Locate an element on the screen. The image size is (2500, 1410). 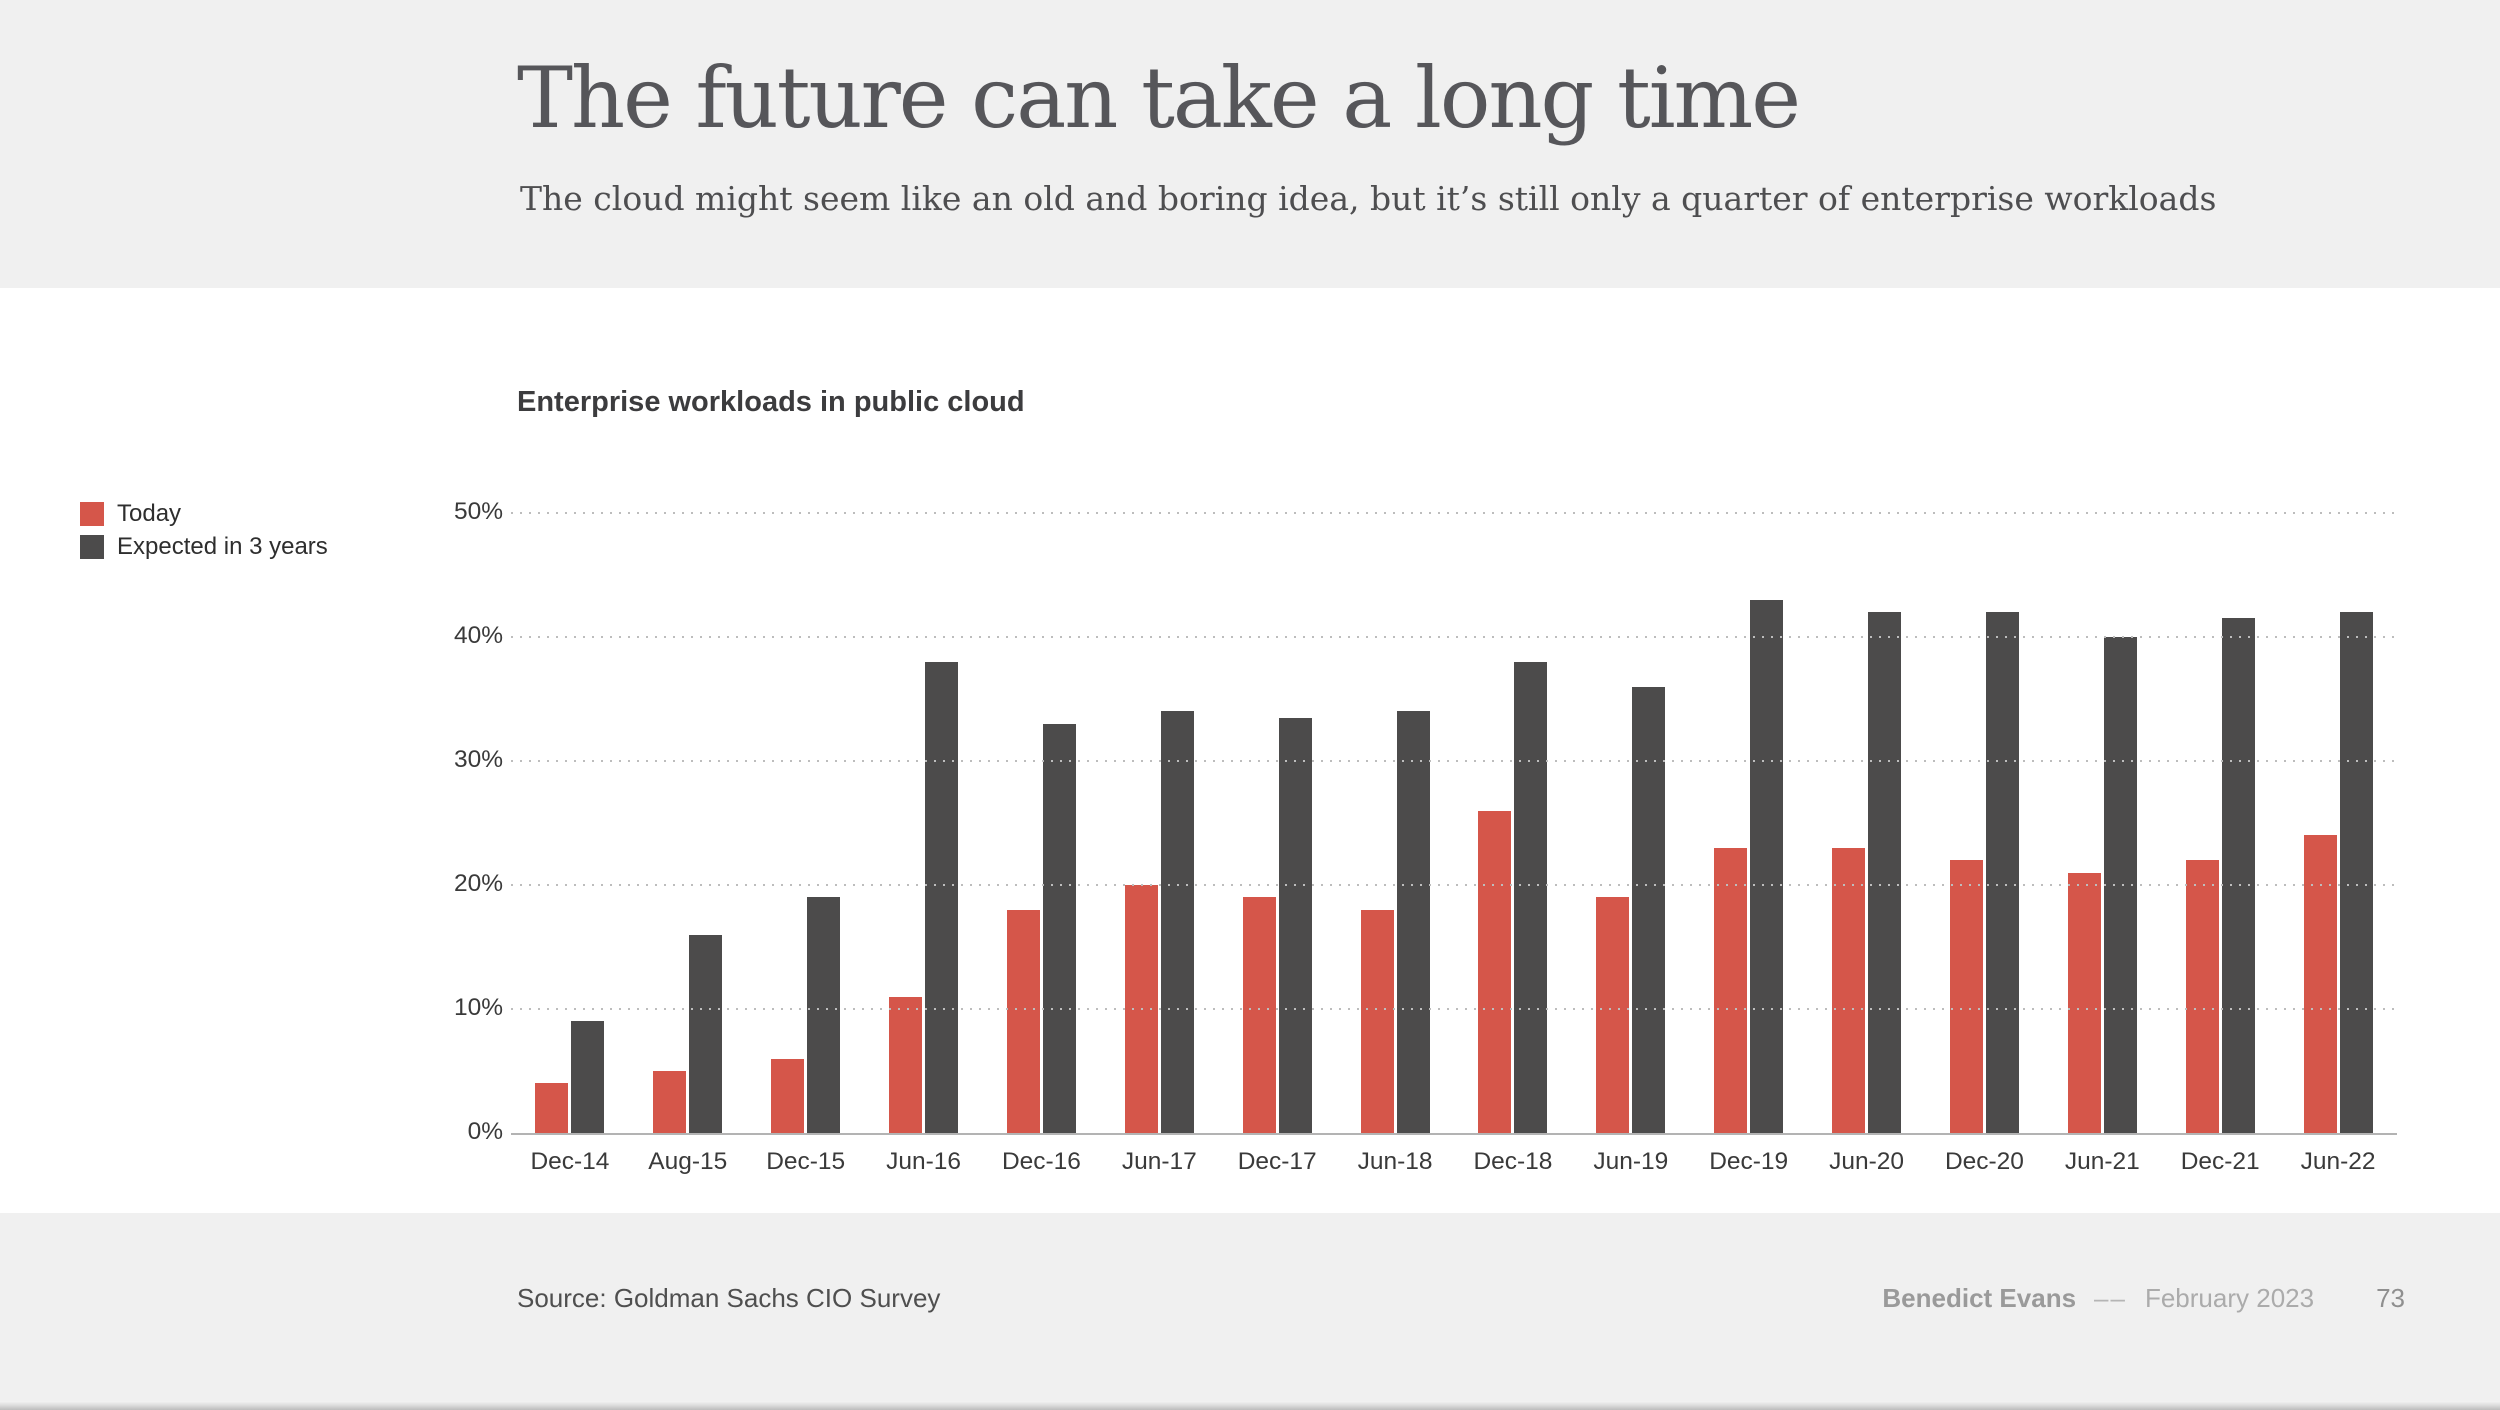
y-tick-label: 50% is located at coordinates (478, 511).